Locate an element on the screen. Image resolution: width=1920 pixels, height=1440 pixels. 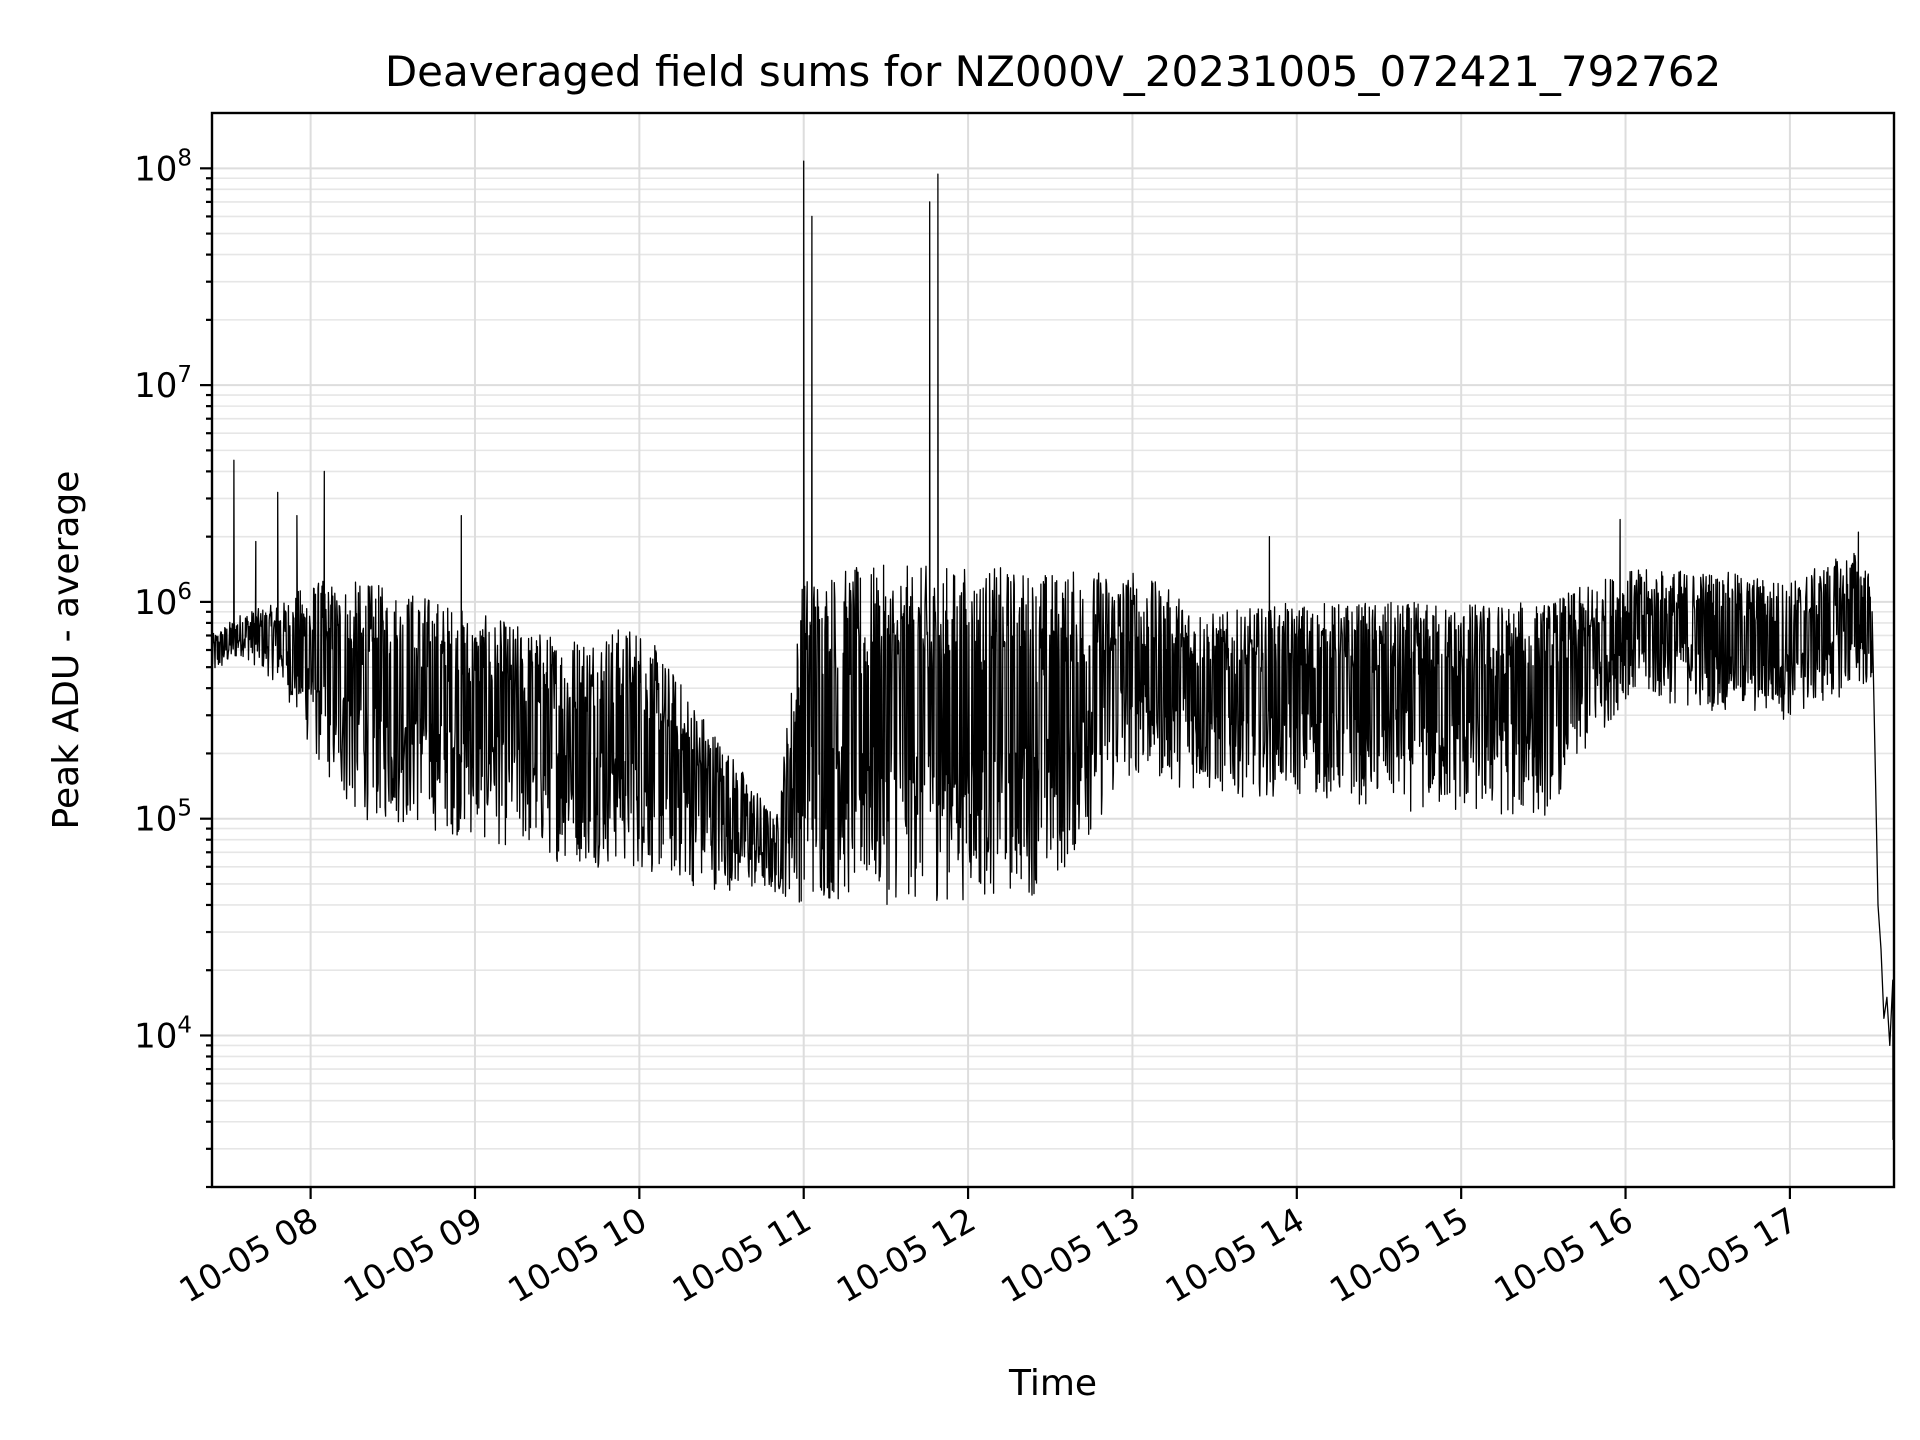
y-tick-label: 10⁸ is located at coordinates (163, 167).